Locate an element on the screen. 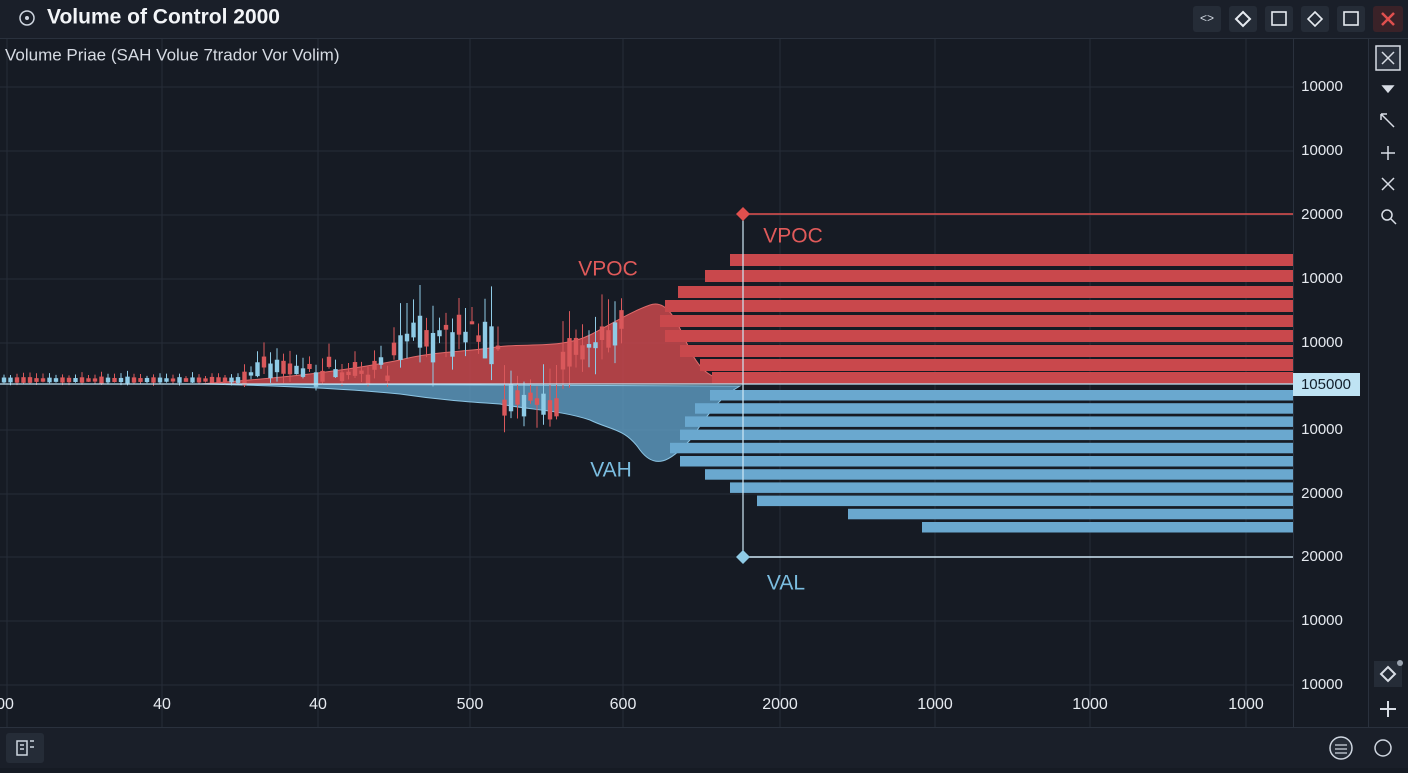  side-tool is located at coordinates (1388, 674).